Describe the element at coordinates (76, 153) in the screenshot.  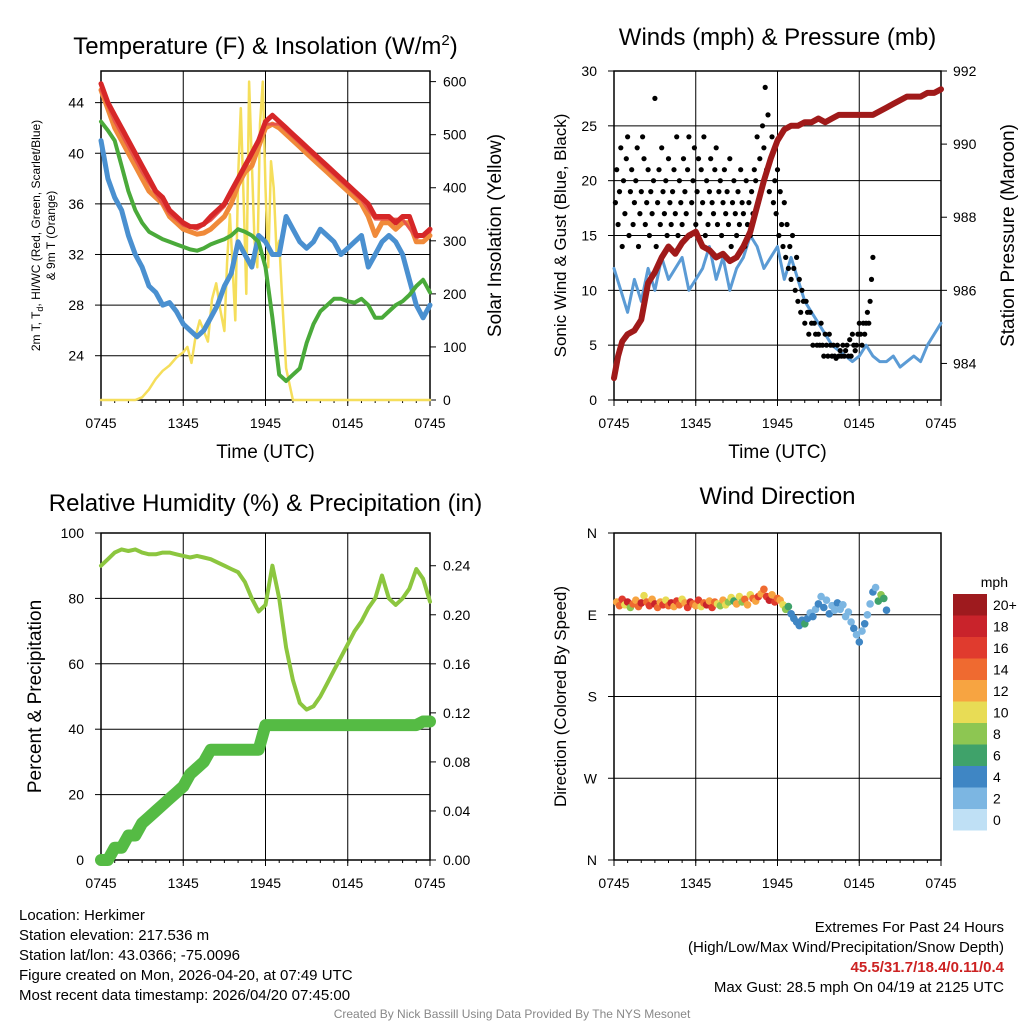
I see `temp-ytick-label: 40` at that location.